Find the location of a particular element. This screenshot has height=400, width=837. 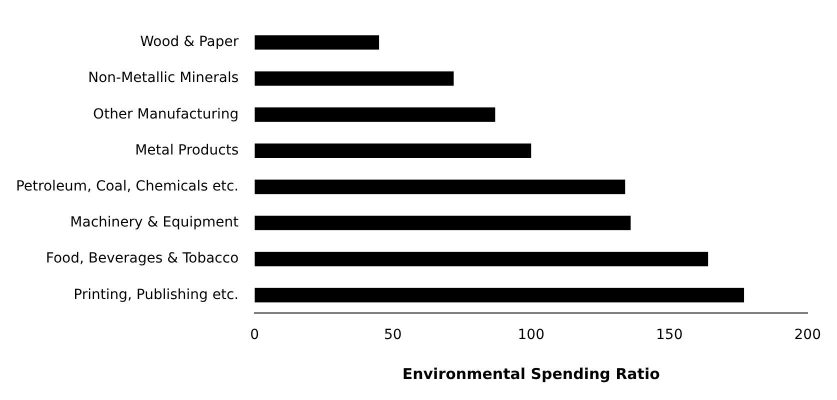

y-tick-label: Metal Products is located at coordinates (187, 150).